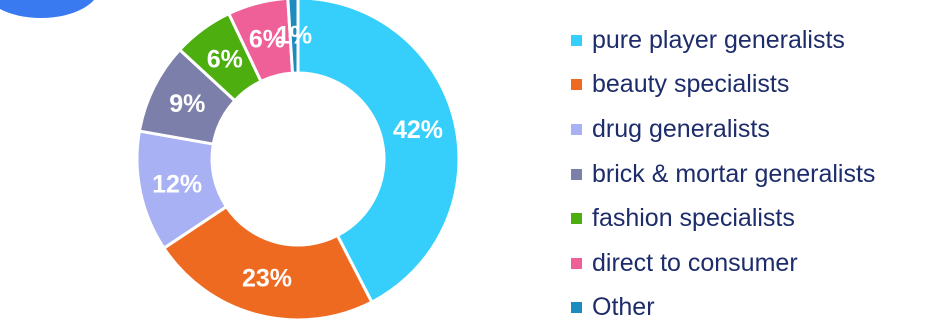  Describe the element at coordinates (695, 262) in the screenshot. I see `legend-label: direct to consumer` at that location.